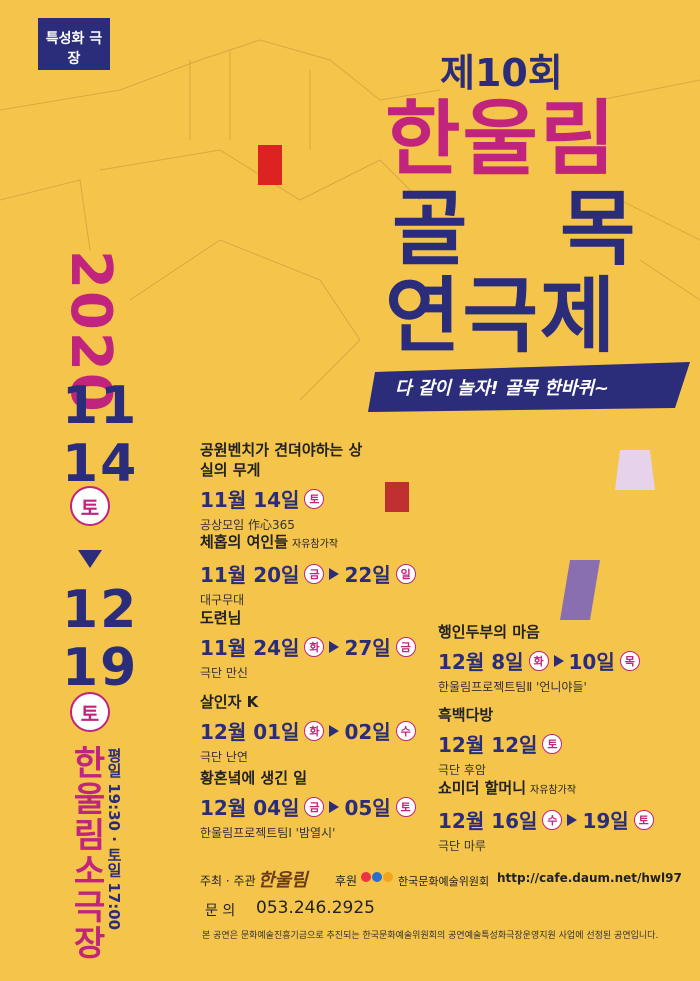 This screenshot has width=700, height=981. I want to click on title-line: 골 목, so click(515, 229).